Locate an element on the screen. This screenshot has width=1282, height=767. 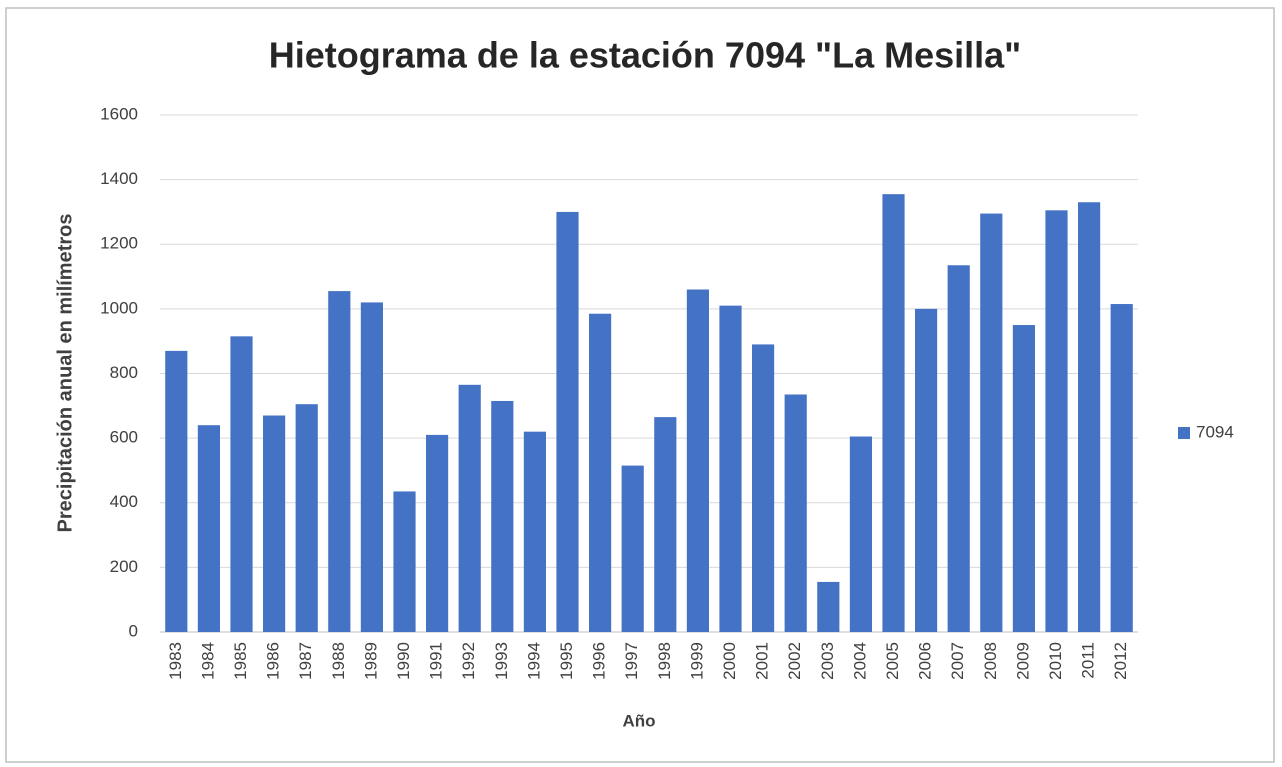
y-tick-label: 1400 is located at coordinates (119, 178).